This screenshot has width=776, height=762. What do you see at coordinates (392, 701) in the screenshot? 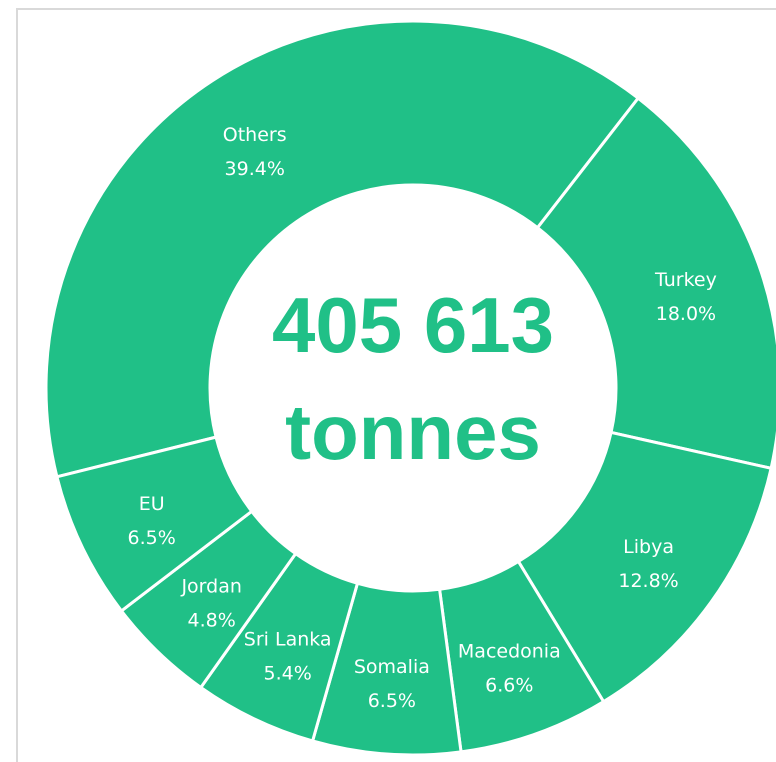
I see `slice-value-somalia: 6.5%` at bounding box center [392, 701].